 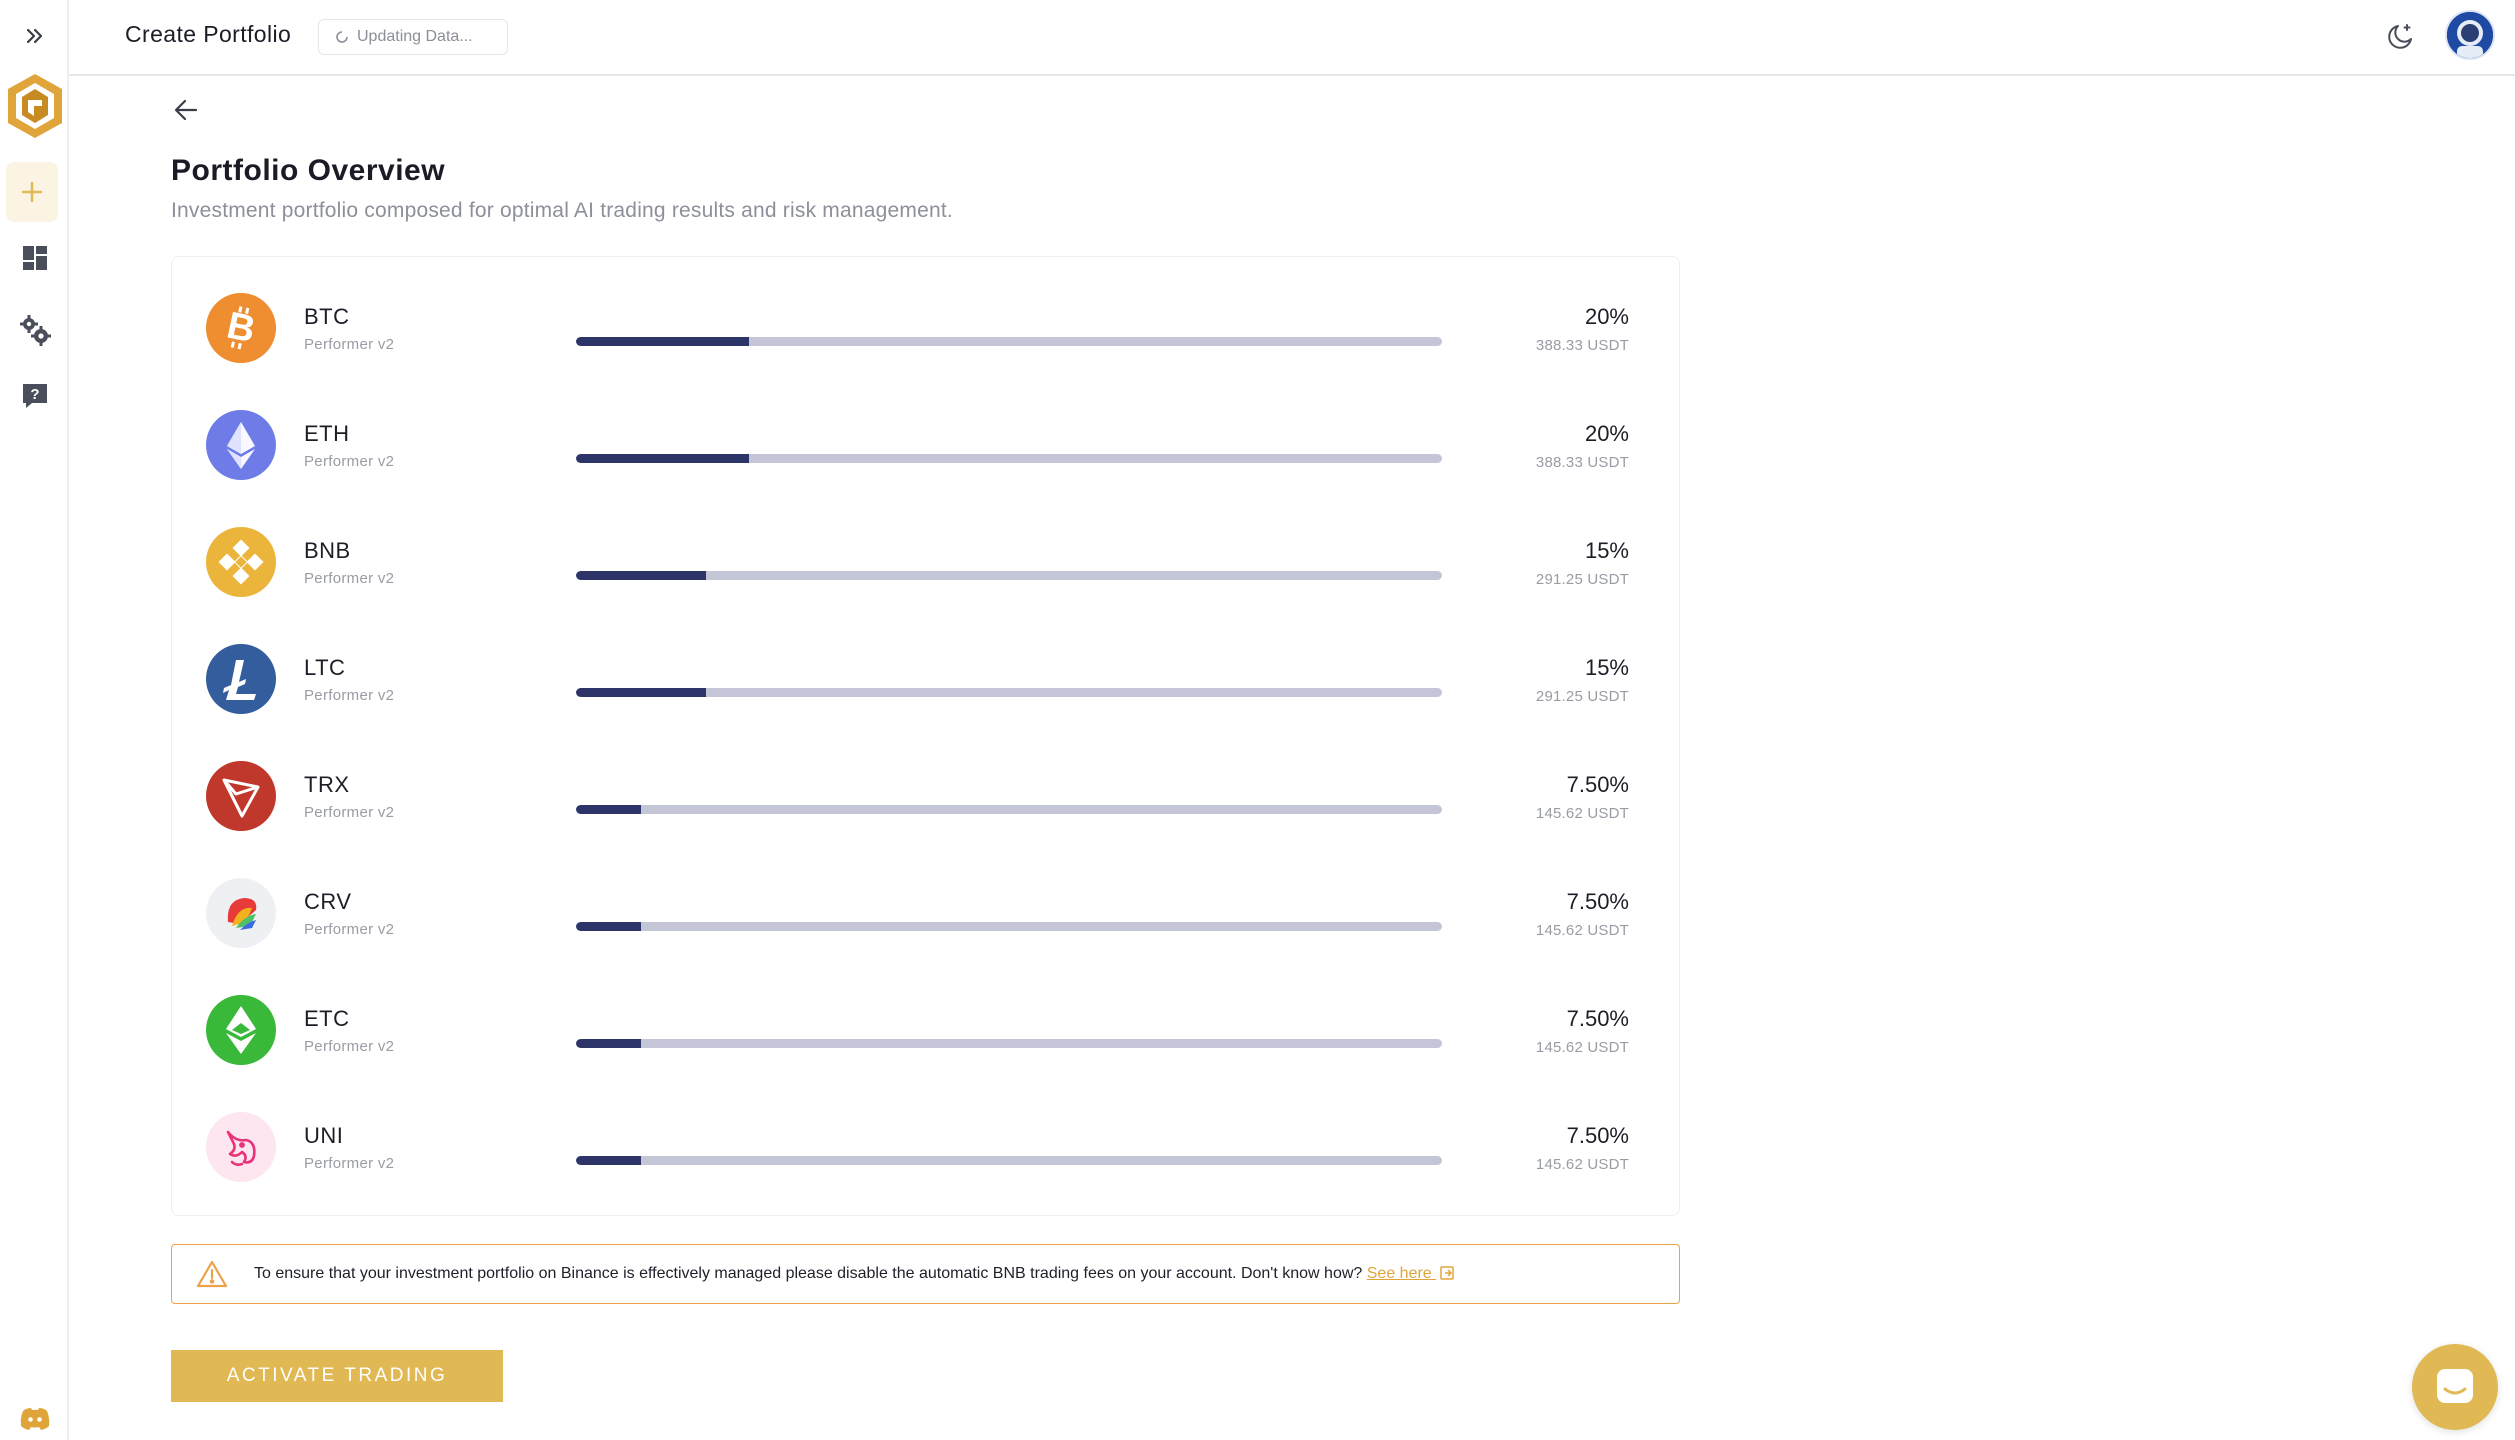 I want to click on user-avatar, so click(x=2470, y=35).